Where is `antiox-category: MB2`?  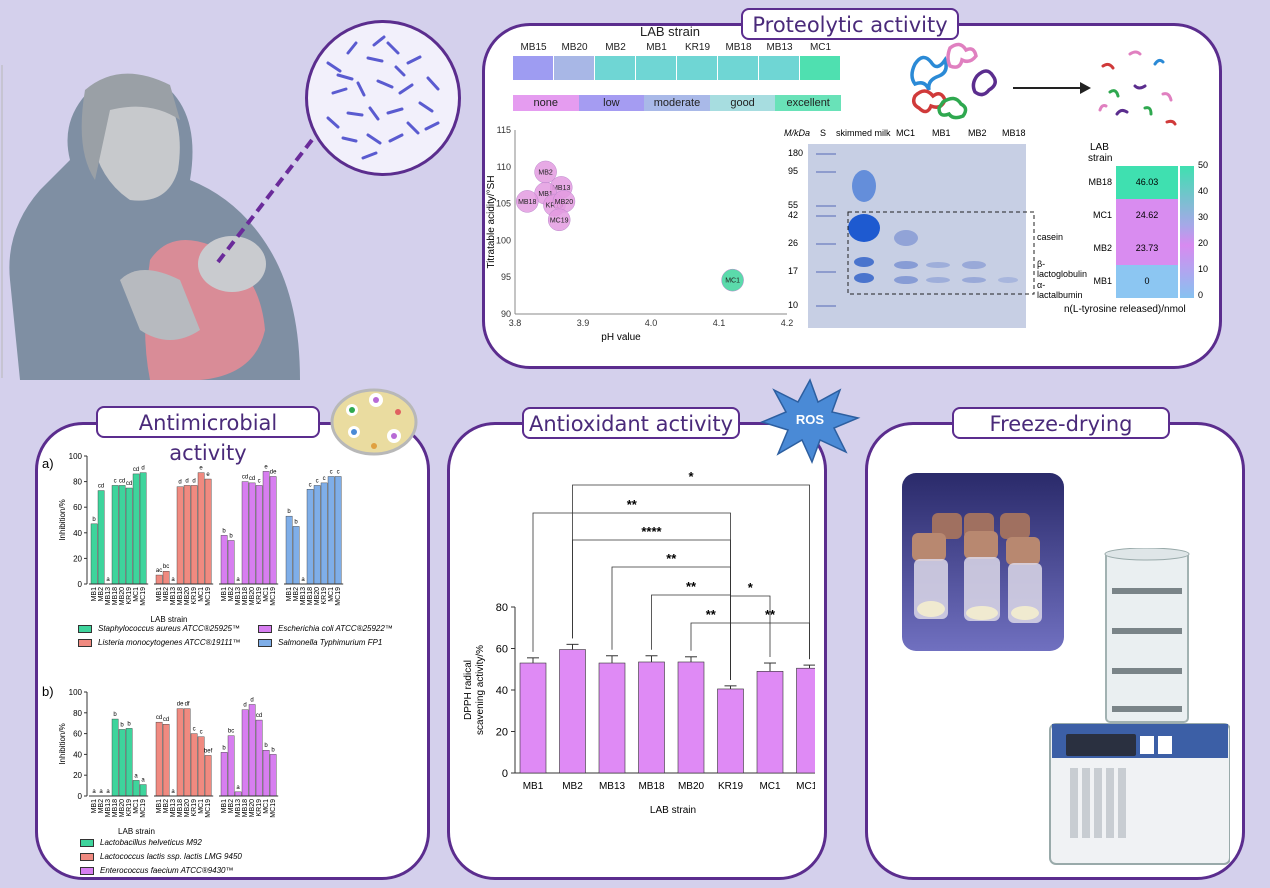
antiox-category: MB2 is located at coordinates (572, 786).